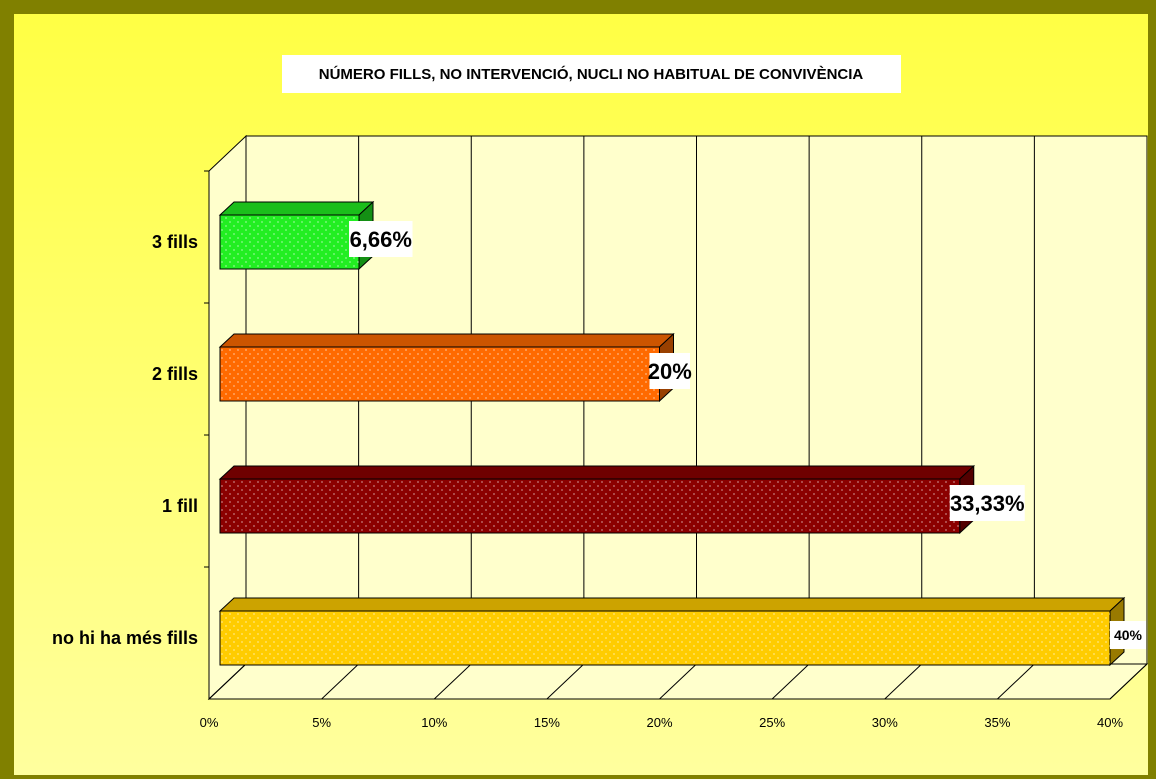  Describe the element at coordinates (659, 722) in the screenshot. I see `x-tick-label: 20%` at that location.